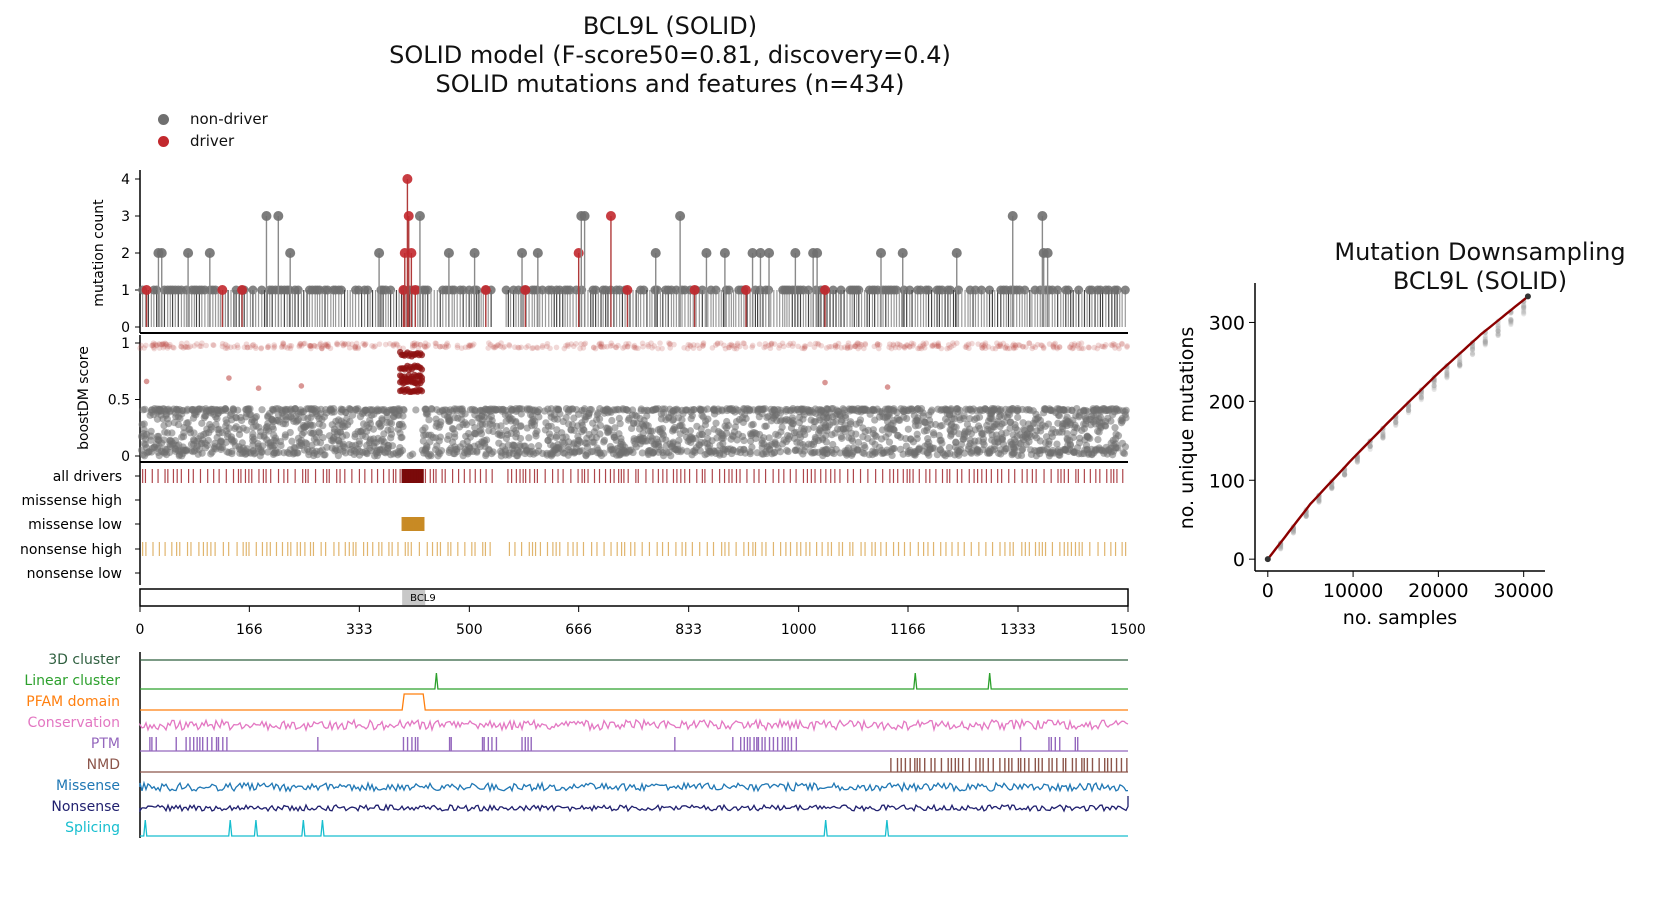 This screenshot has height=905, width=1657. What do you see at coordinates (72, 501) in the screenshot?
I see `track-label: missense high` at bounding box center [72, 501].